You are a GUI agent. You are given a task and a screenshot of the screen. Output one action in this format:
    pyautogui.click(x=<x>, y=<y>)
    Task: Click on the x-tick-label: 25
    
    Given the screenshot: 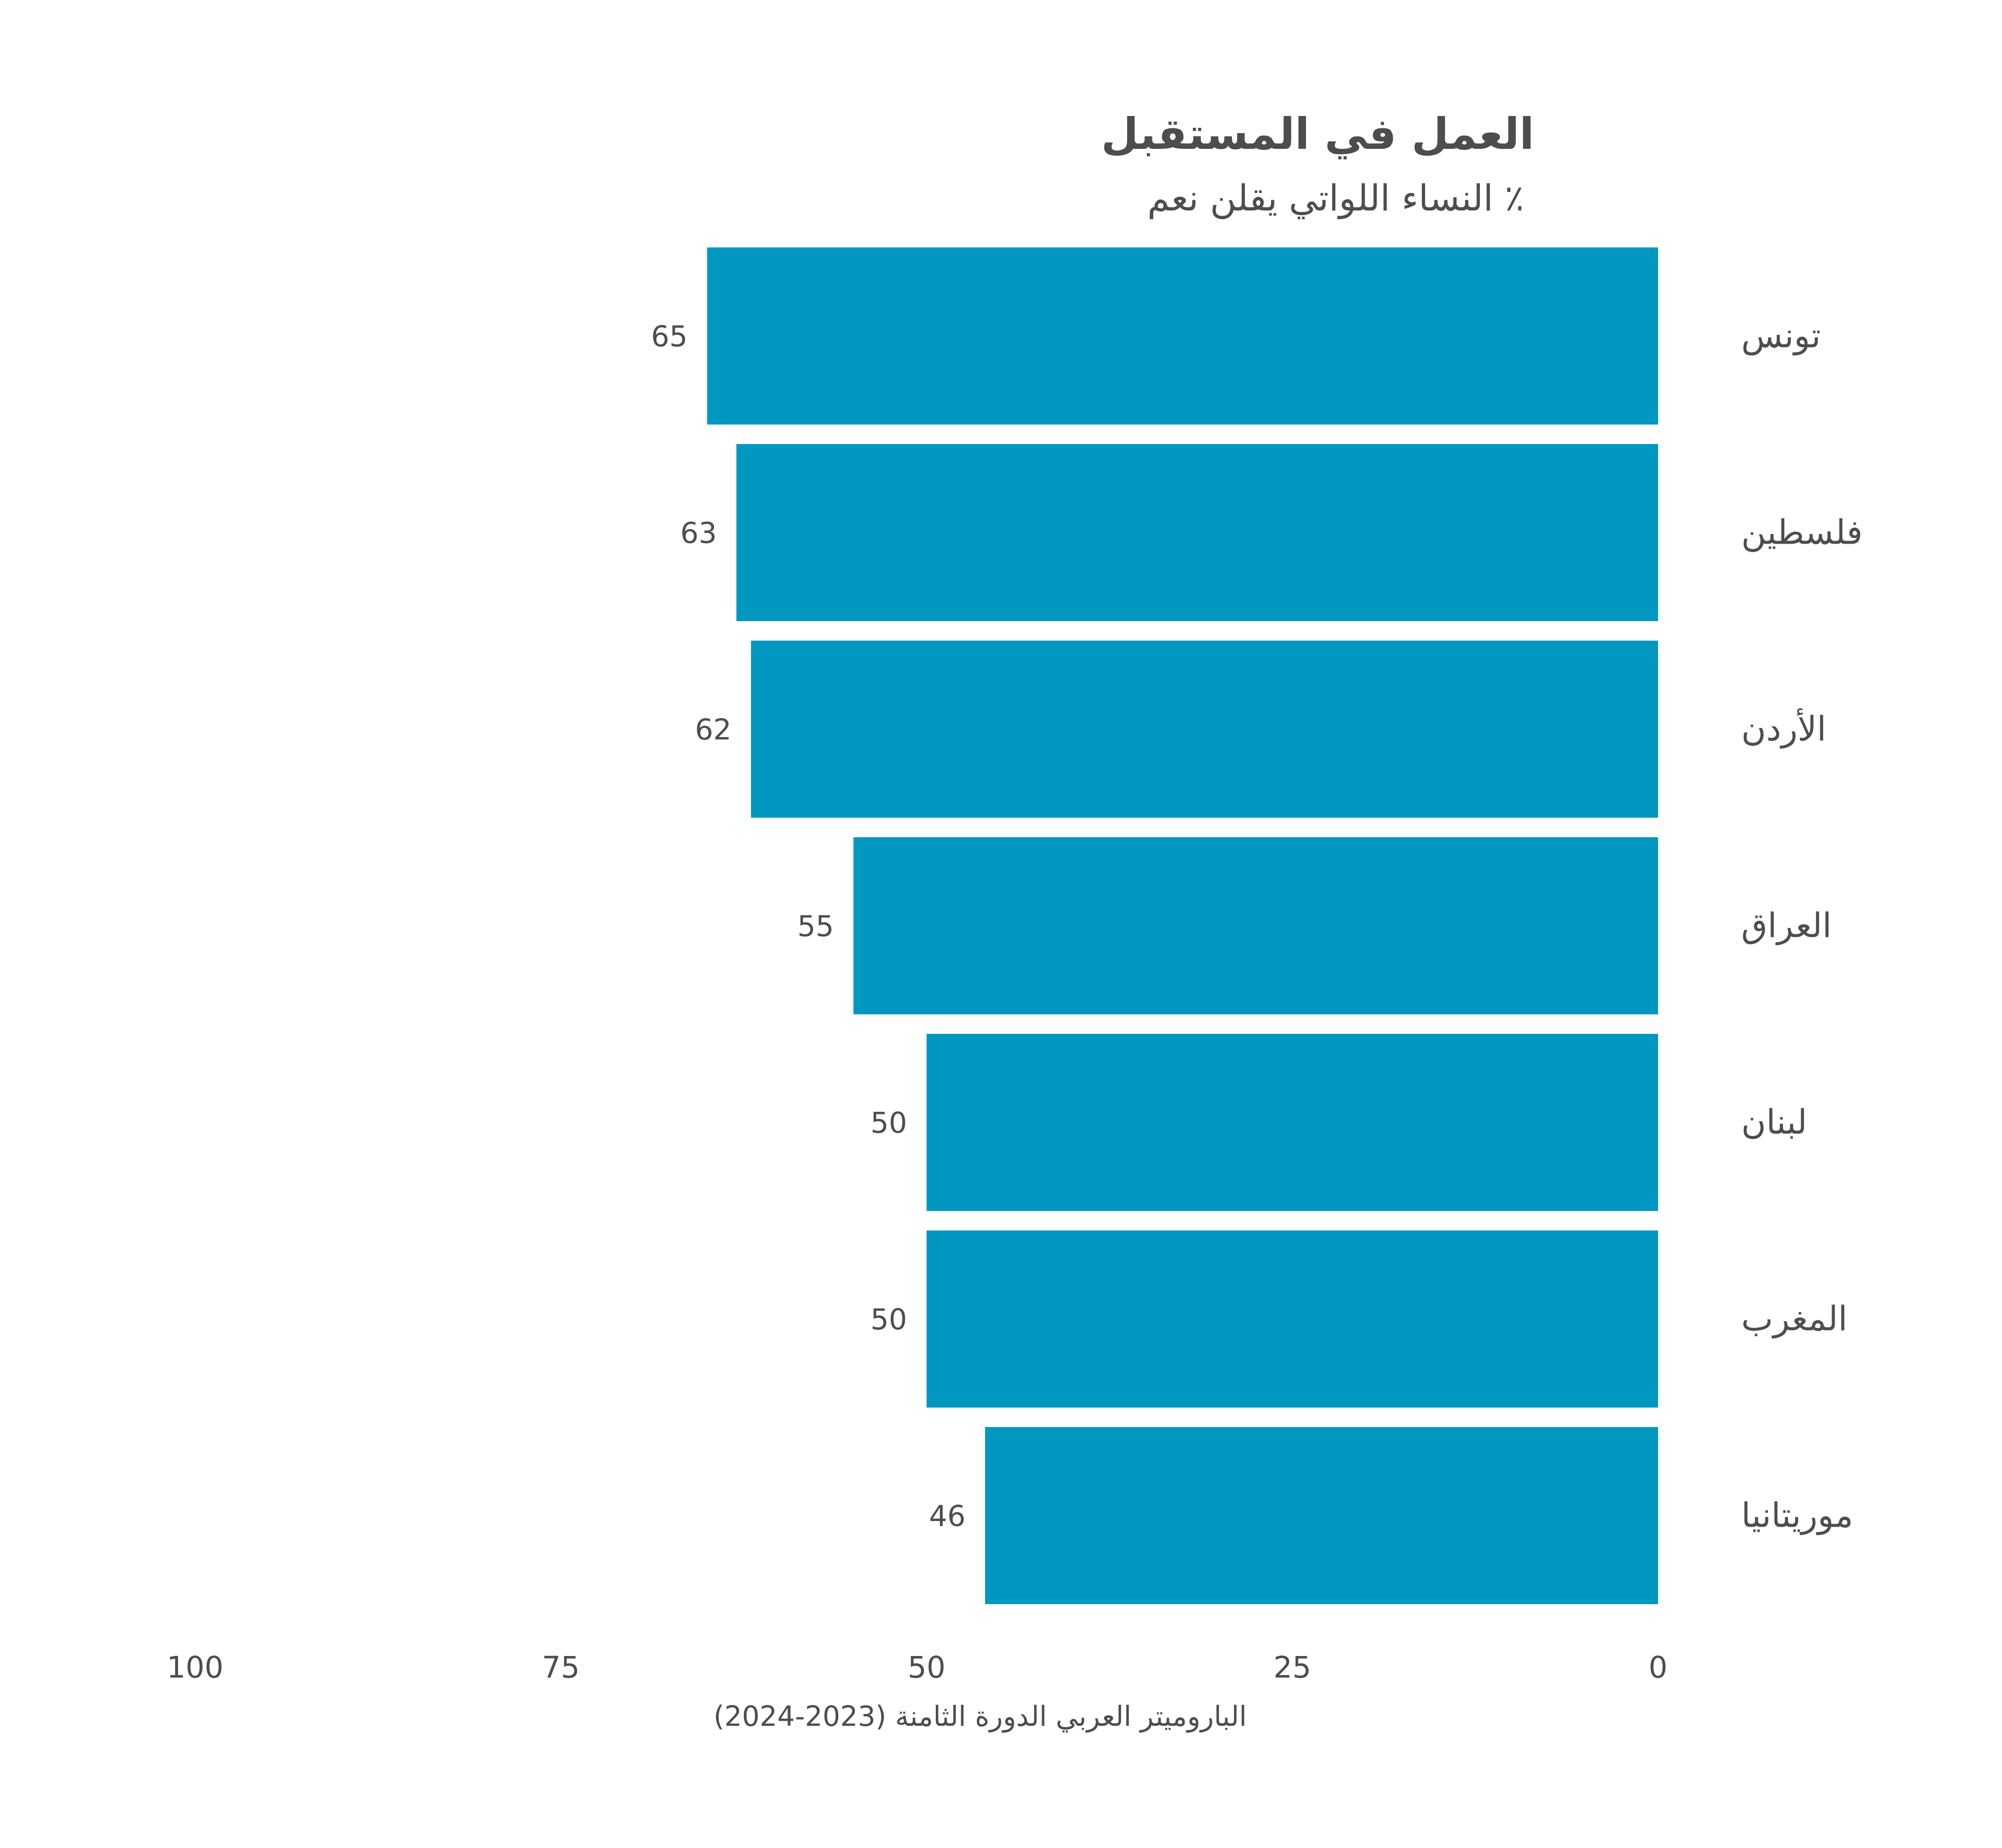 What is the action you would take?
    pyautogui.click(x=1293, y=1667)
    